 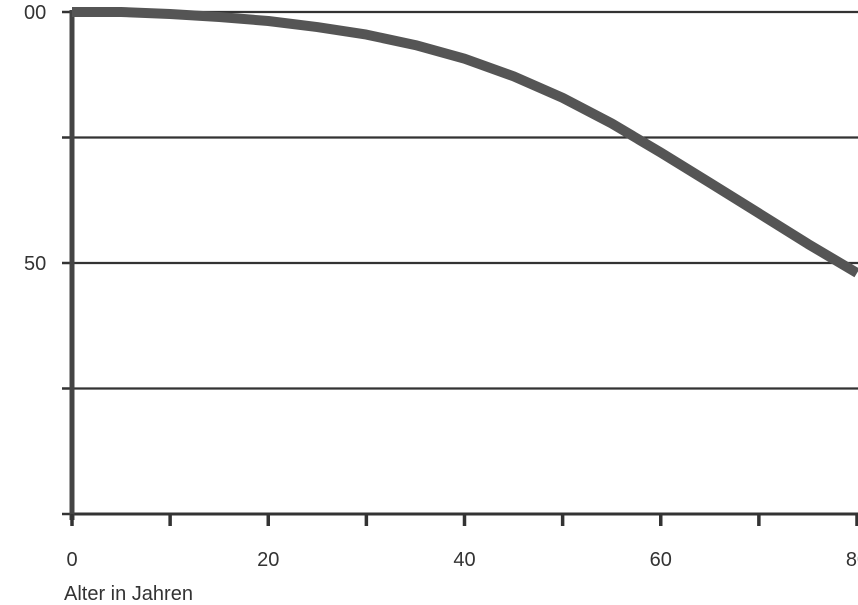 What do you see at coordinates (661, 560) in the screenshot?
I see `x-tick-label-60: 60` at bounding box center [661, 560].